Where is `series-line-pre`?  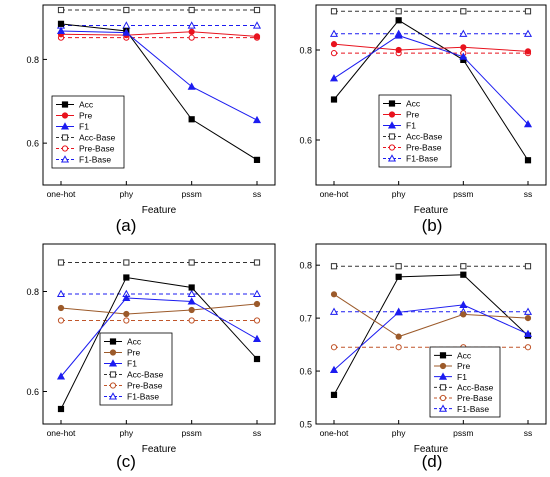
series-line-pre is located at coordinates (159, 34).